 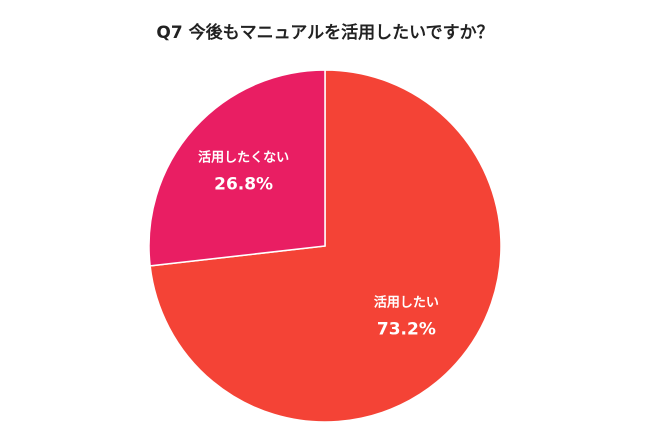 I want to click on slice-label-2: 活用したくない, so click(x=243, y=157).